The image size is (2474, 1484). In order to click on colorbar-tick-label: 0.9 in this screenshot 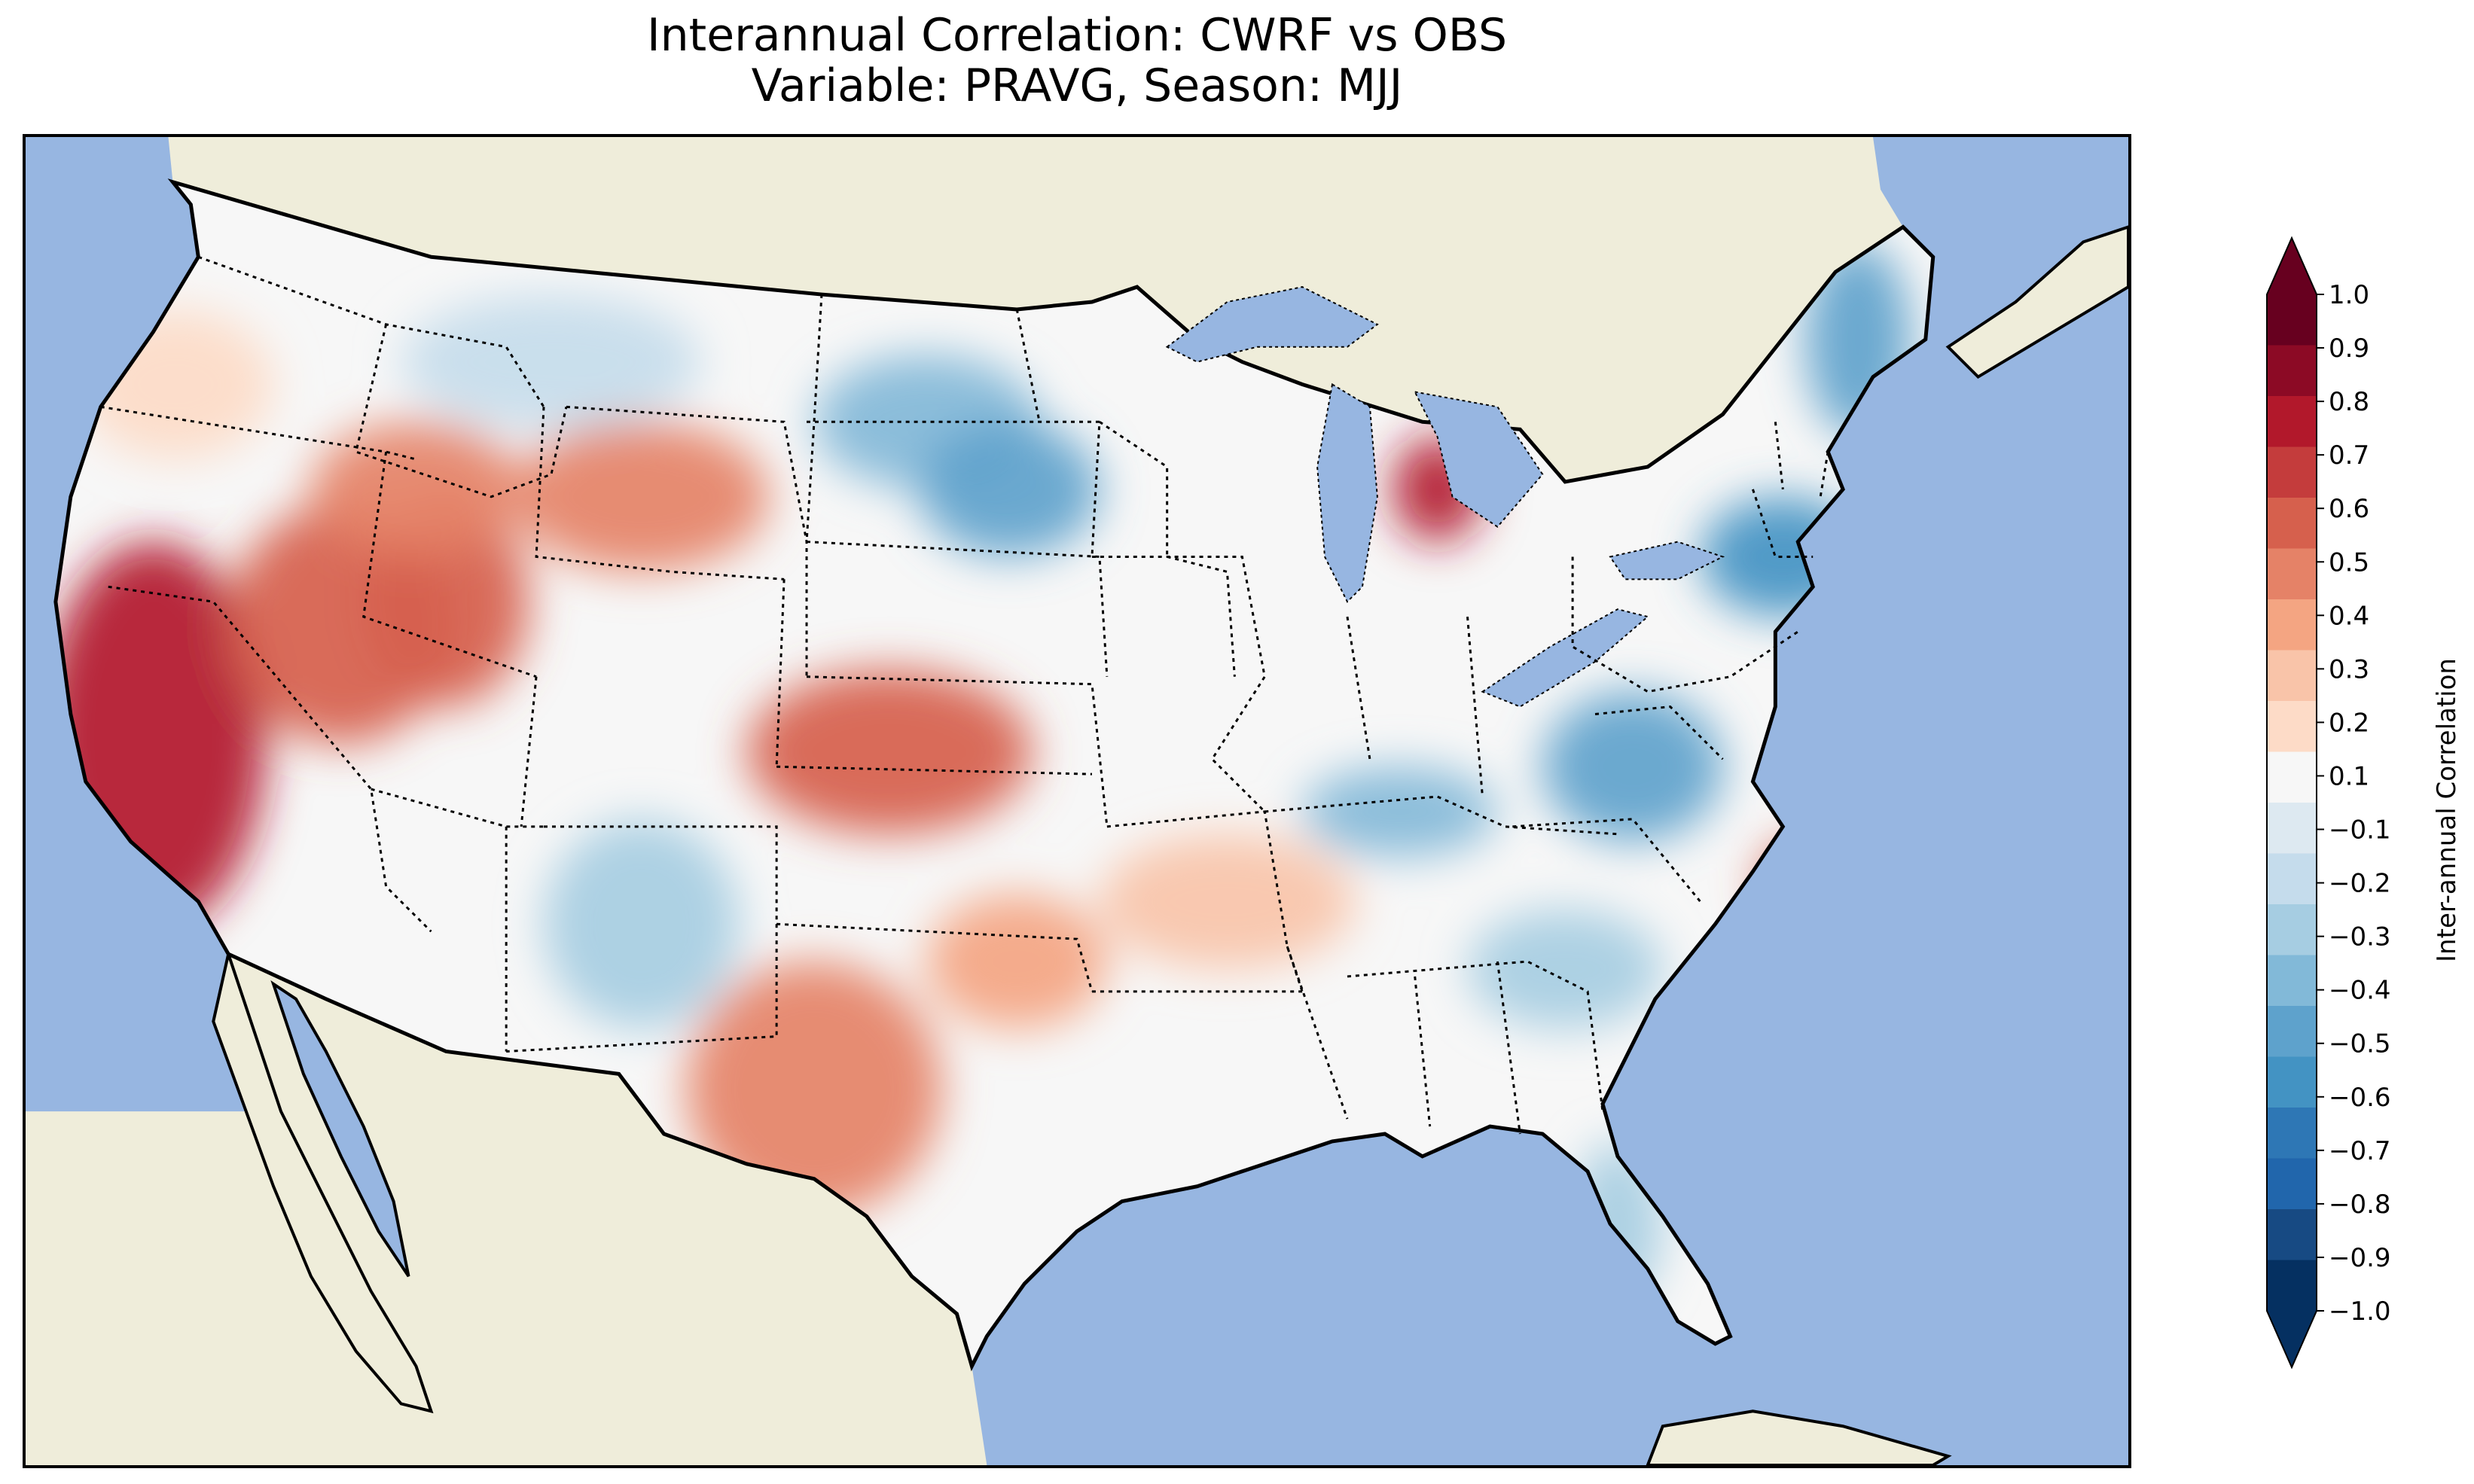, I will do `click(2349, 349)`.